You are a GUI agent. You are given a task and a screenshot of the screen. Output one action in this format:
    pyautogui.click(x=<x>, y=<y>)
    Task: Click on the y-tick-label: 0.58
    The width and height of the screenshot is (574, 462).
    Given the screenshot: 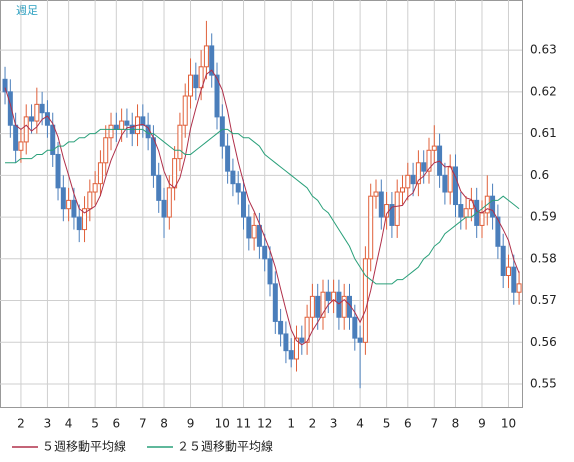 What is the action you would take?
    pyautogui.click(x=543, y=258)
    